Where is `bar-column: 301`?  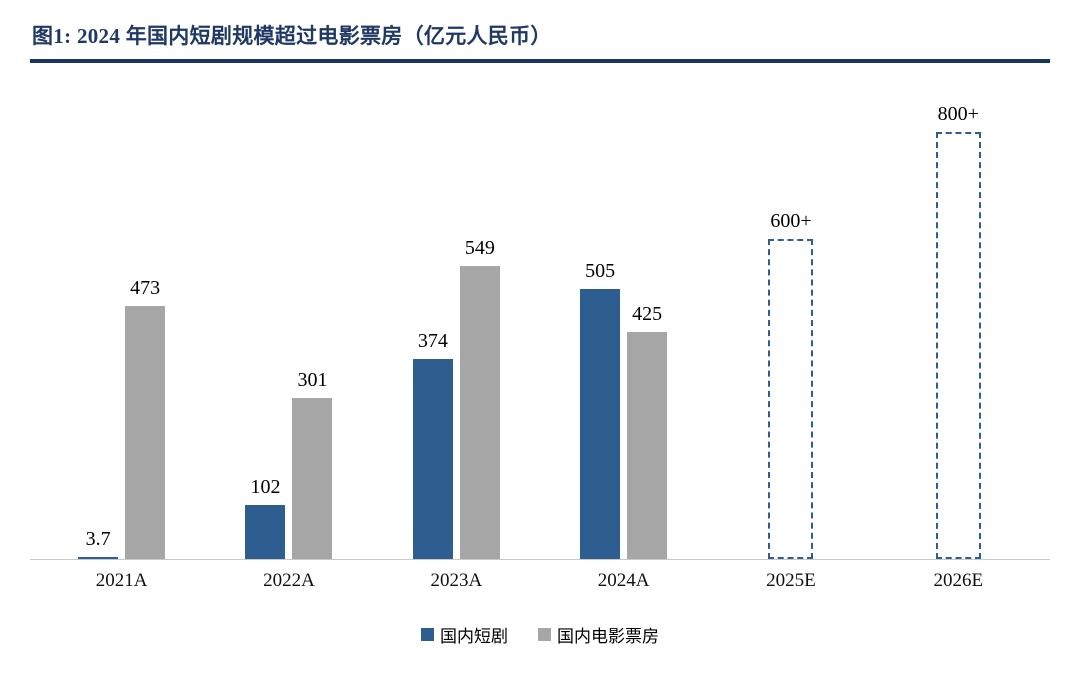 bar-column: 301 is located at coordinates (312, 464).